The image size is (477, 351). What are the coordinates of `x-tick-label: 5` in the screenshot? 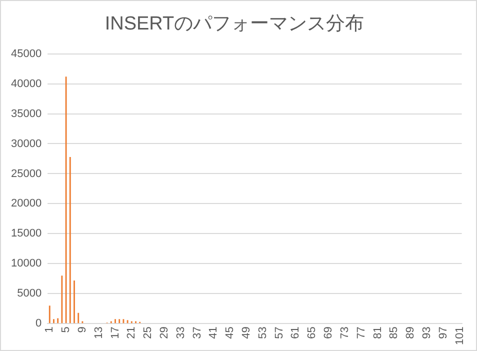 It's located at (66, 329).